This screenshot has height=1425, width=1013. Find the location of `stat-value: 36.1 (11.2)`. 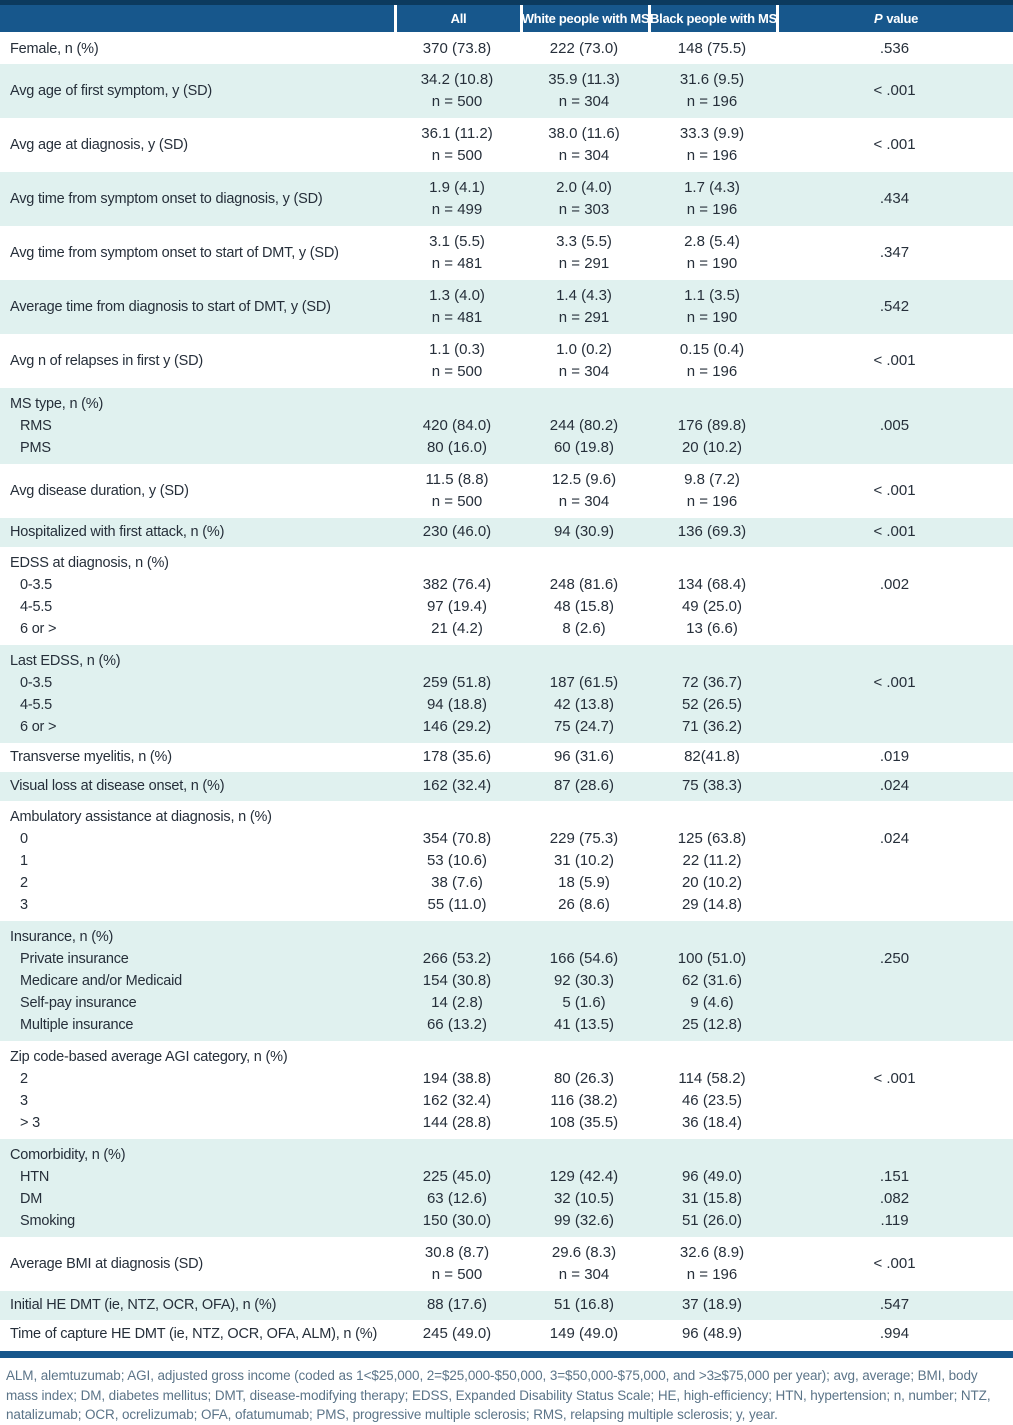

stat-value: 36.1 (11.2) is located at coordinates (457, 133).